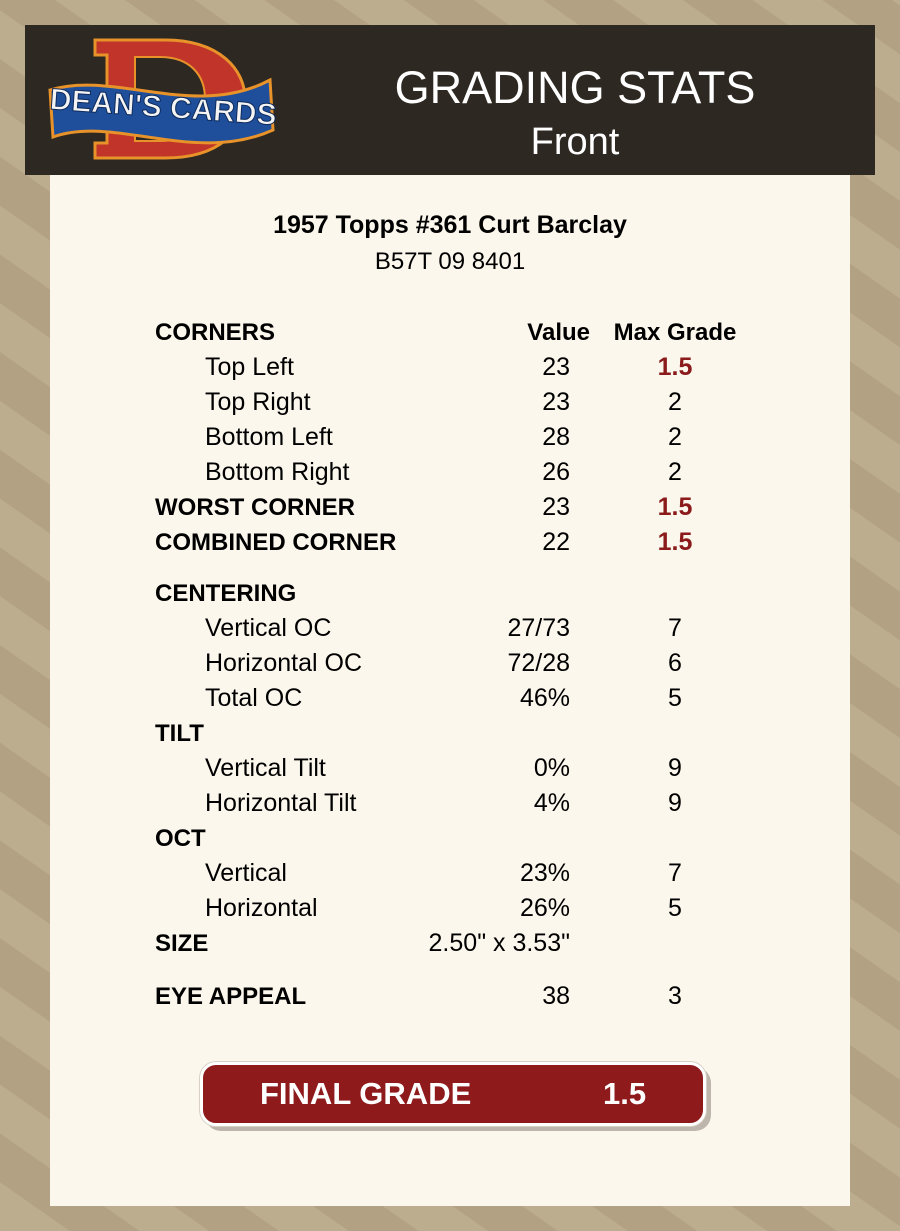 The width and height of the screenshot is (900, 1231). I want to click on final-grade-banner: FINAL GRADE 1.5, so click(453, 1094).